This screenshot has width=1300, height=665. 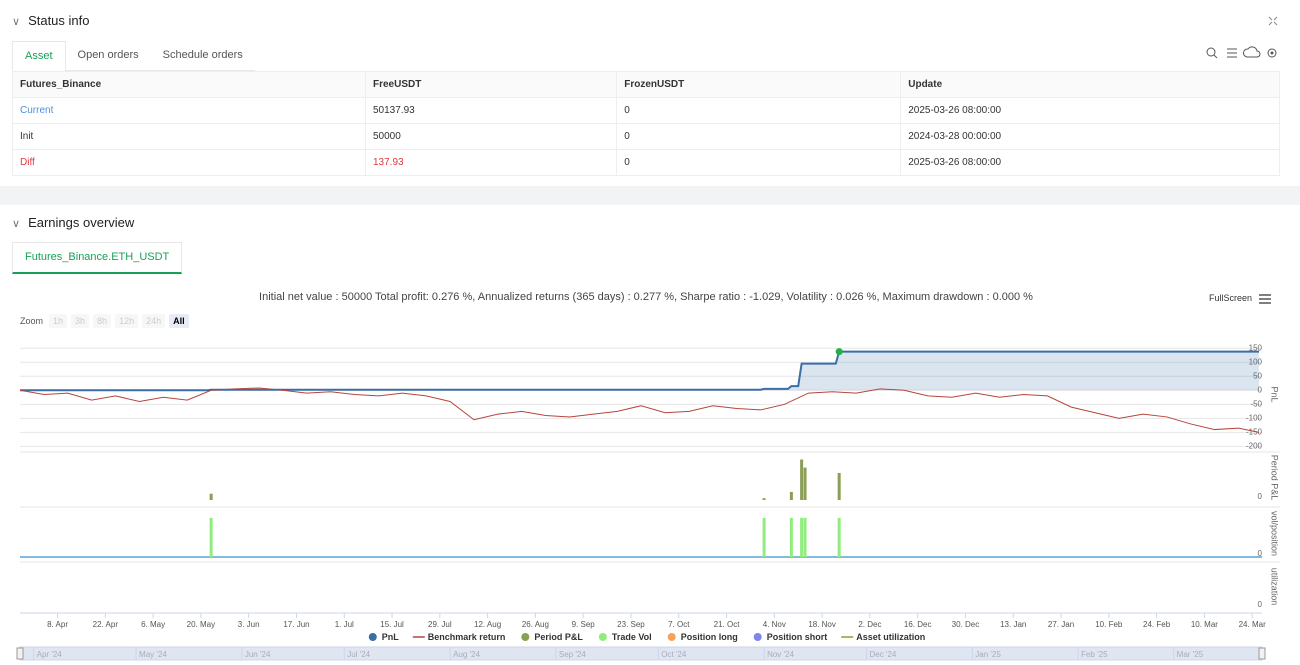 I want to click on tab: Asset, so click(x=39, y=56).